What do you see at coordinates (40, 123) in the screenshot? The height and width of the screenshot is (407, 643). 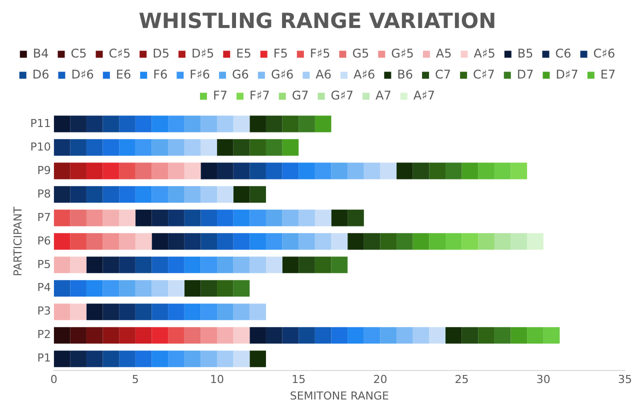 I see `y-tick-label: P11` at bounding box center [40, 123].